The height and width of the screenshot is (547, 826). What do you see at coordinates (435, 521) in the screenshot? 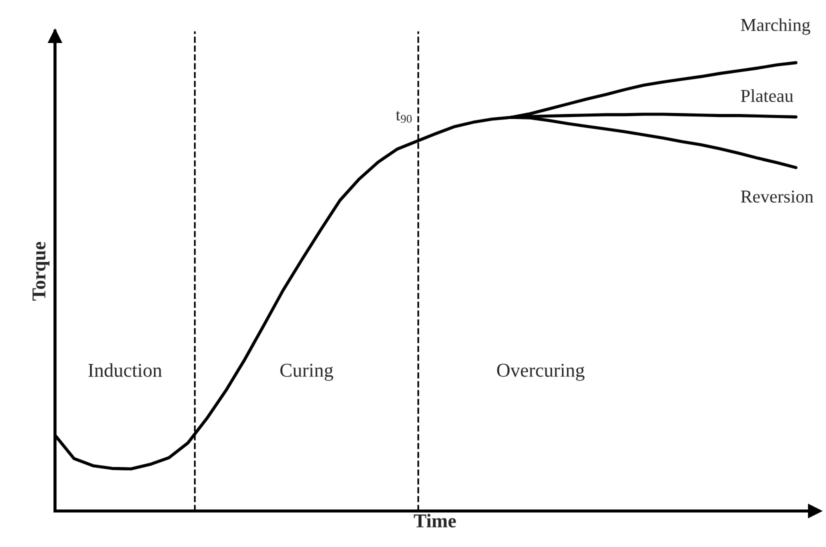
I see `x-axis-title: Time` at bounding box center [435, 521].